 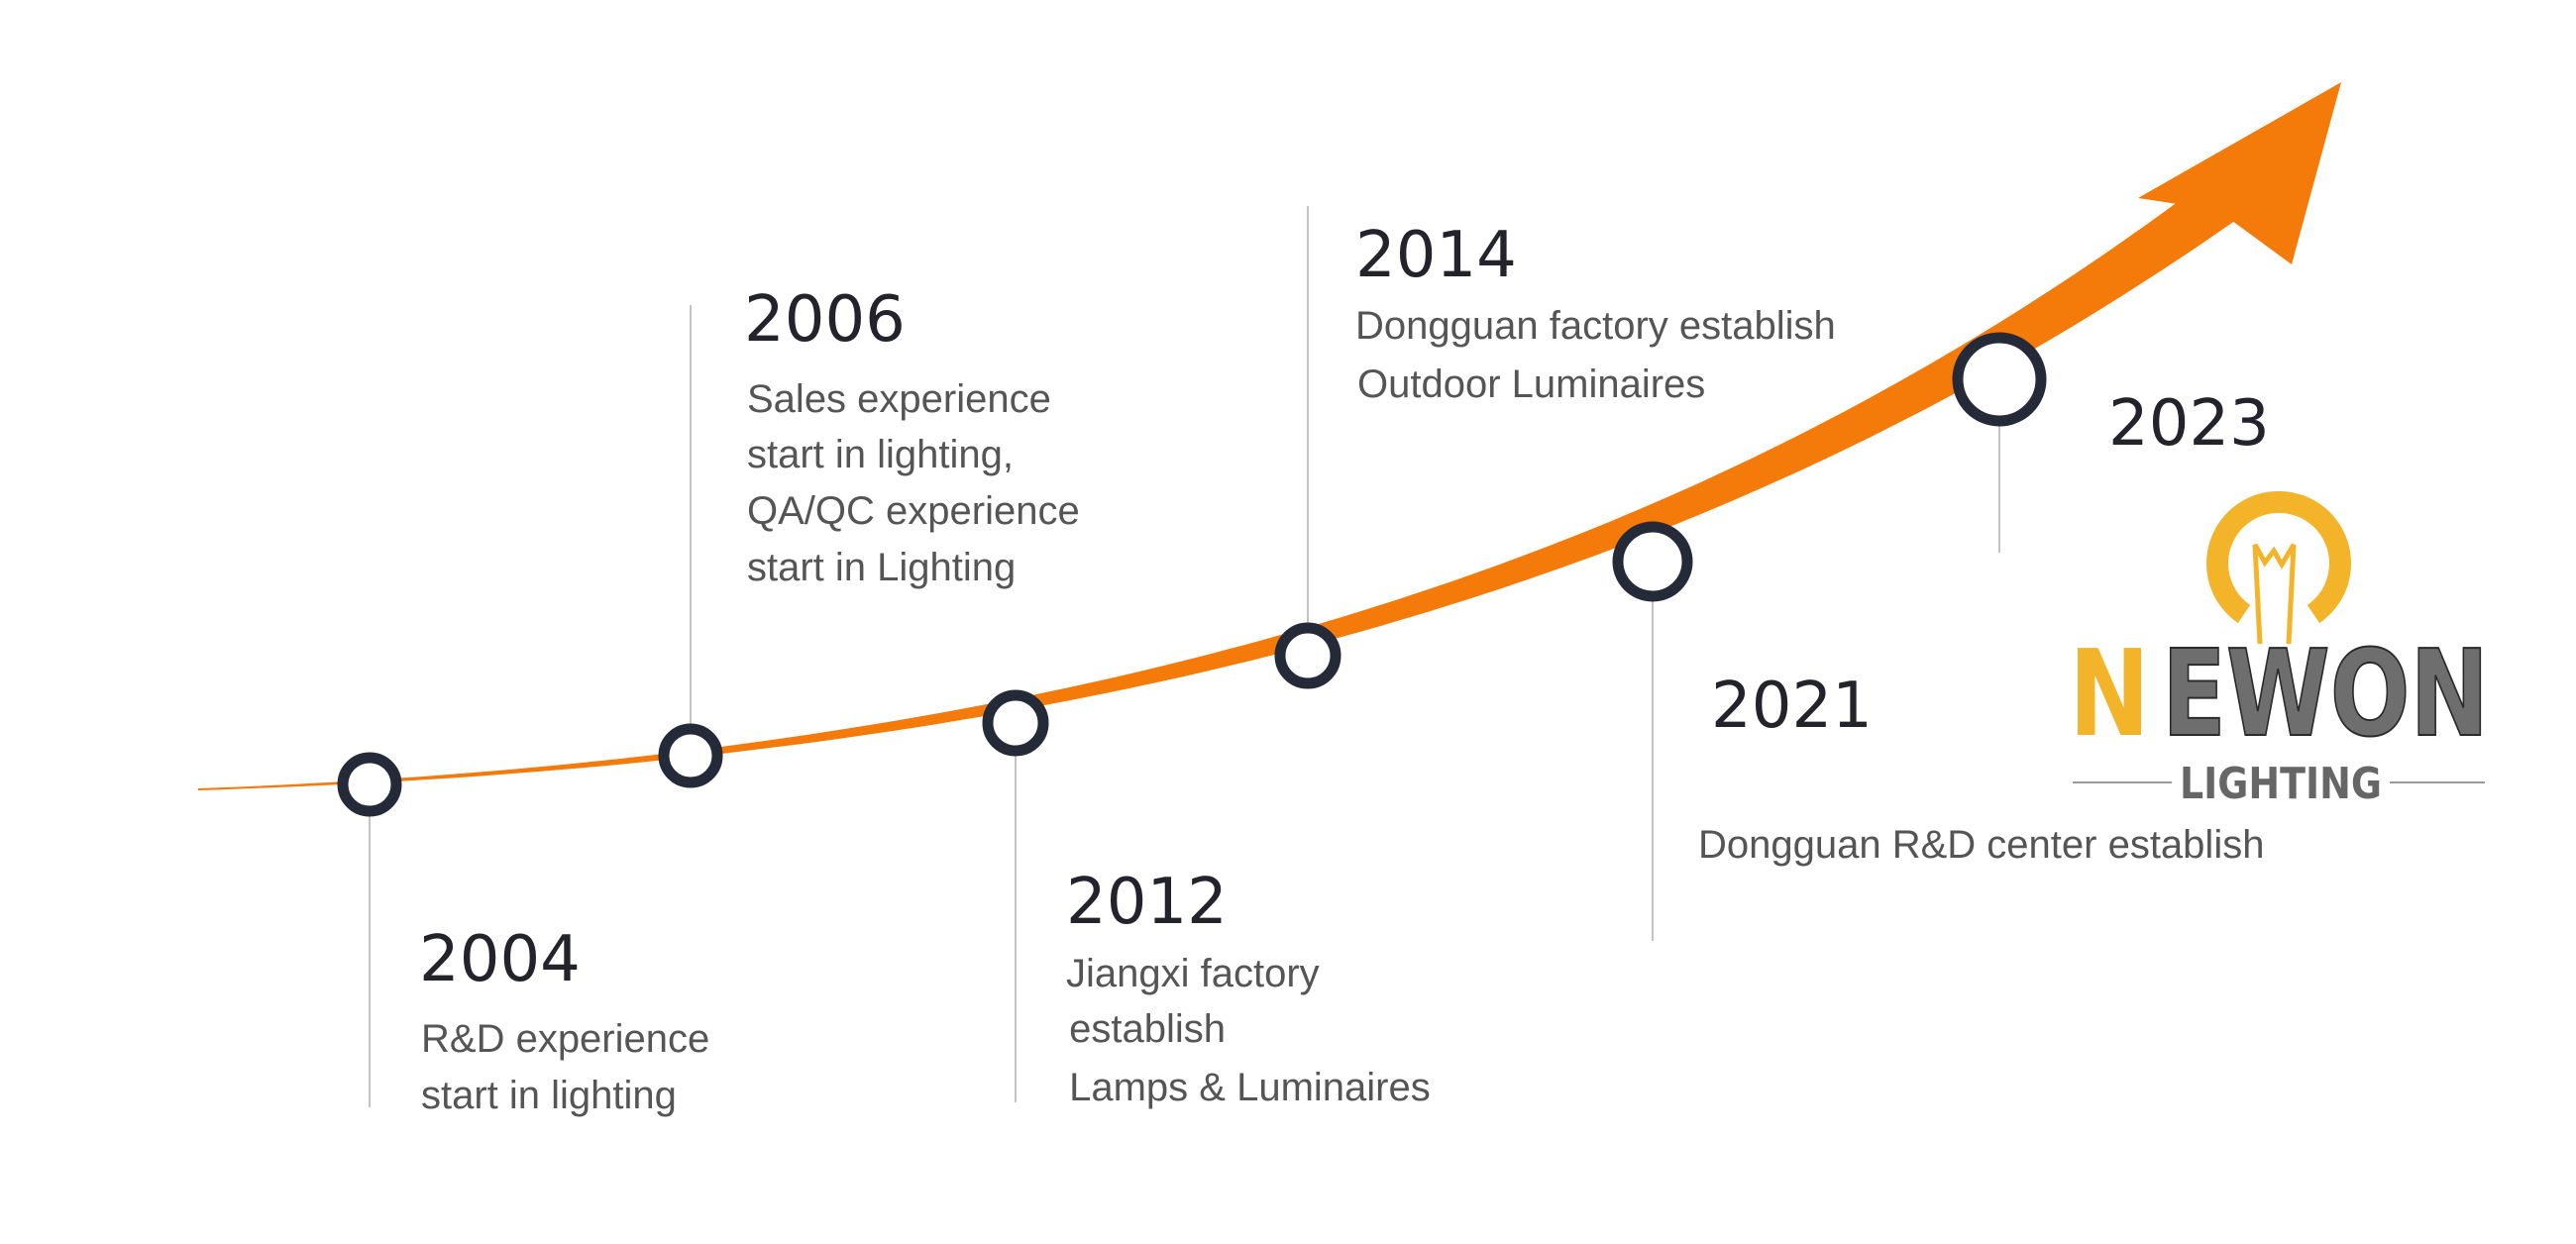 I want to click on desc-2012-line2: establish, so click(x=1142, y=1029).